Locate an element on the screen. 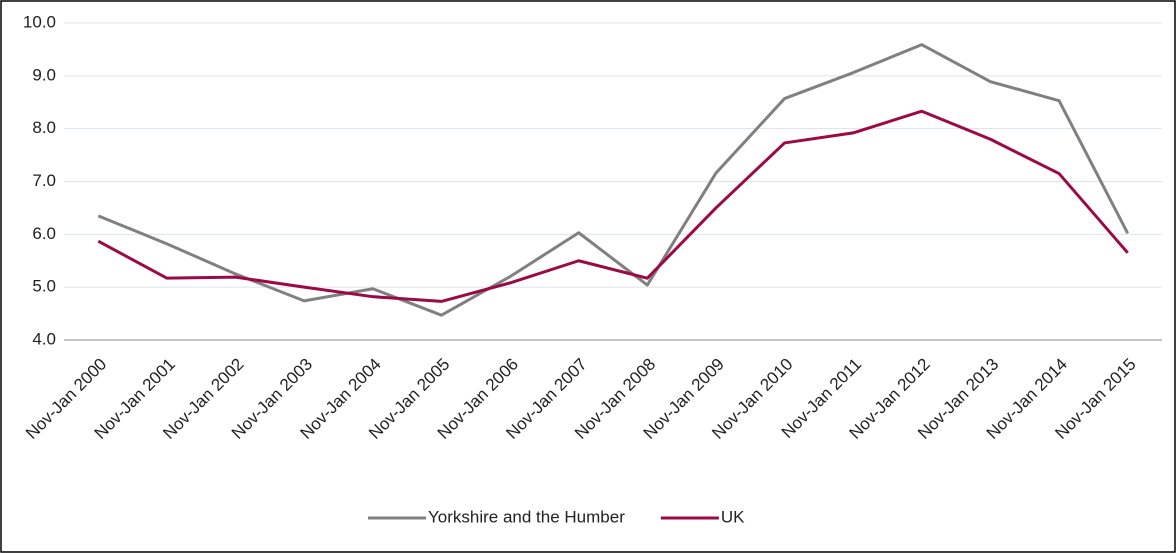 The height and width of the screenshot is (553, 1176). y-tick-label: 9.0 is located at coordinates (44, 74).